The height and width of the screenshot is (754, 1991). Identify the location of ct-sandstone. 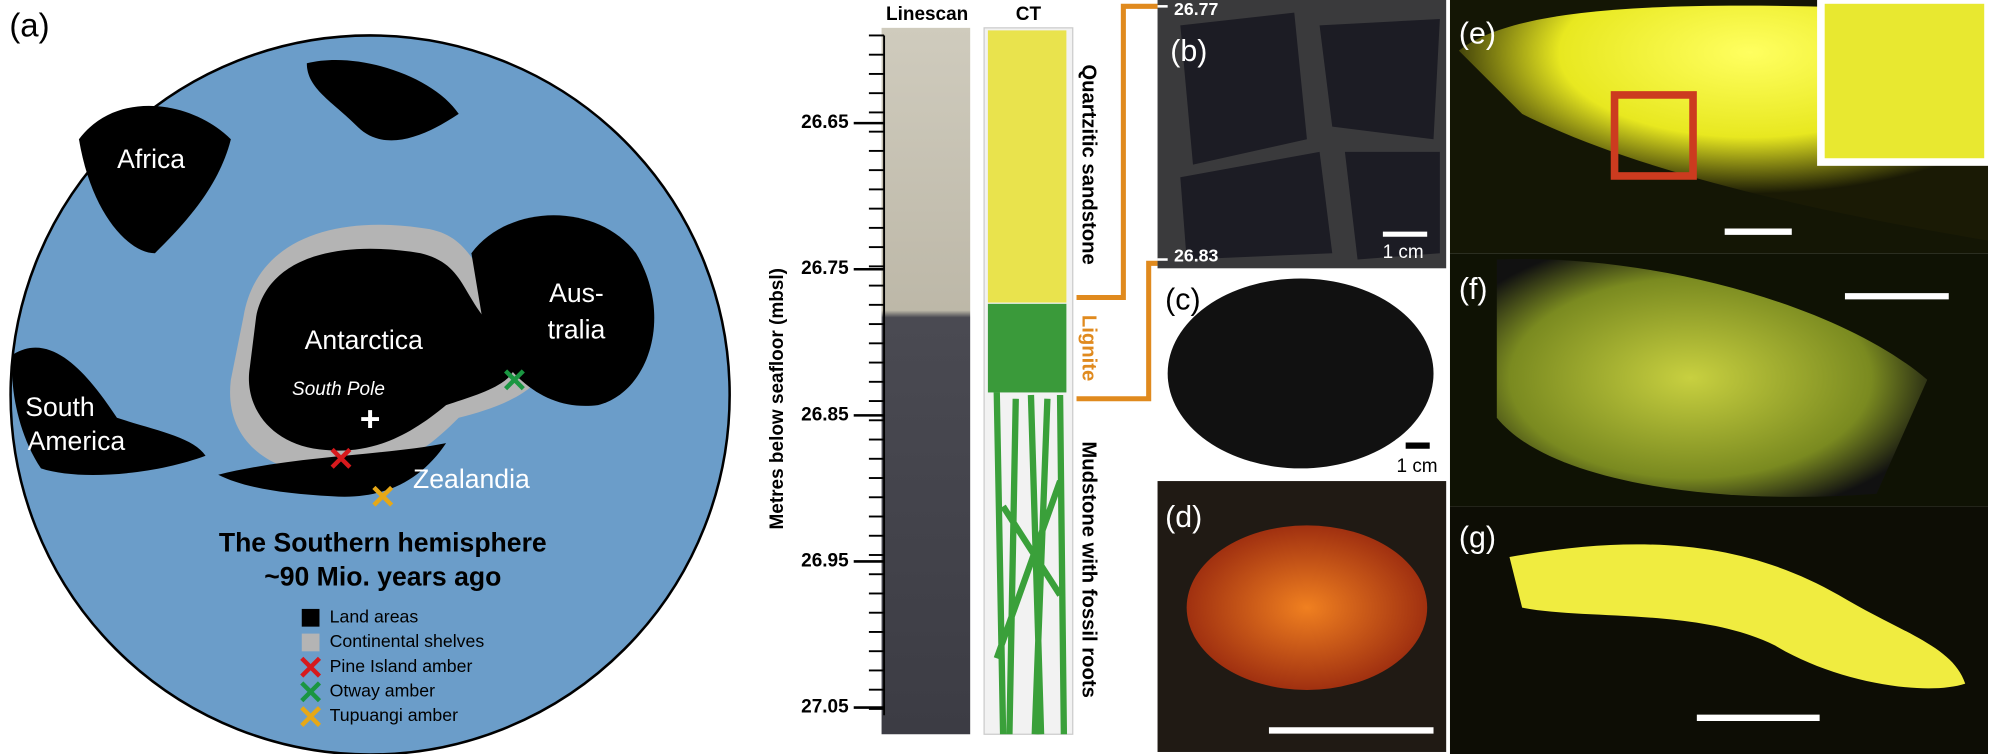
(1027, 166).